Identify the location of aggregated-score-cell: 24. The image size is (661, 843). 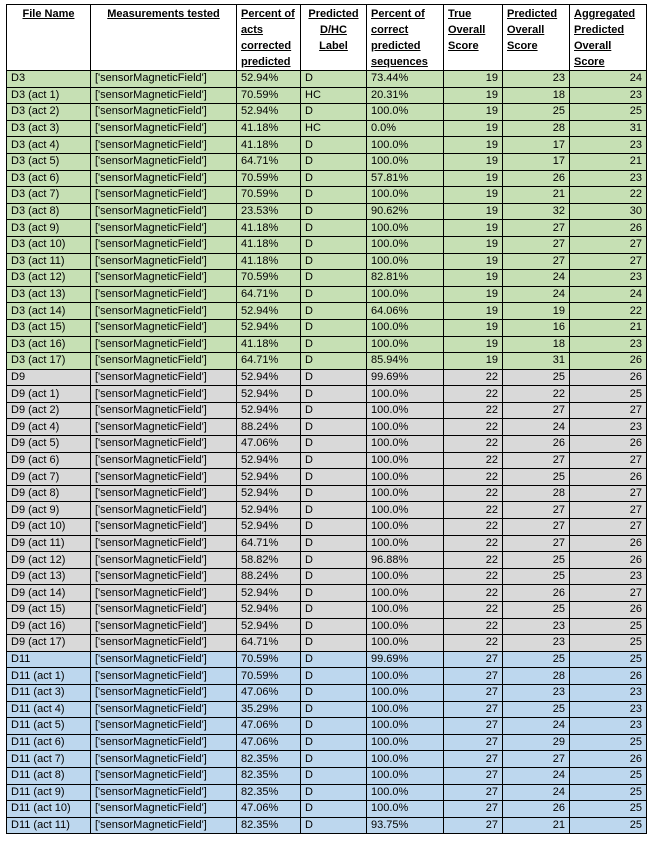
(608, 79).